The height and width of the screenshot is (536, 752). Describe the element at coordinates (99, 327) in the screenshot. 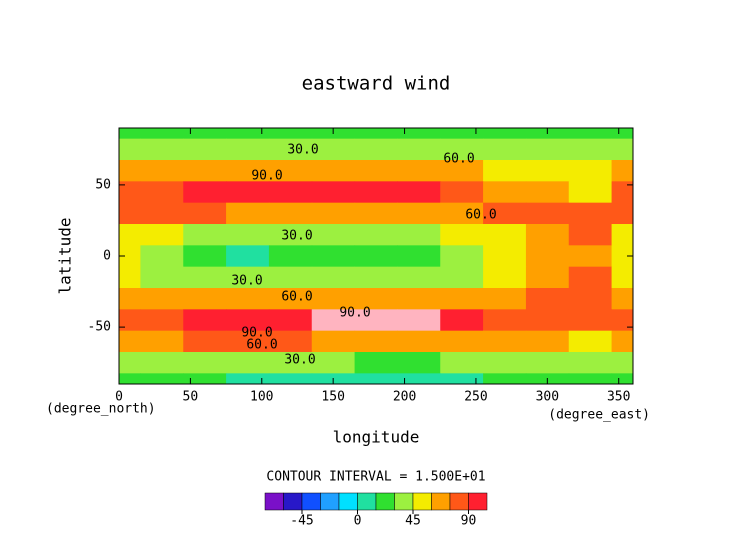

I see `y-tick-label: -50` at that location.